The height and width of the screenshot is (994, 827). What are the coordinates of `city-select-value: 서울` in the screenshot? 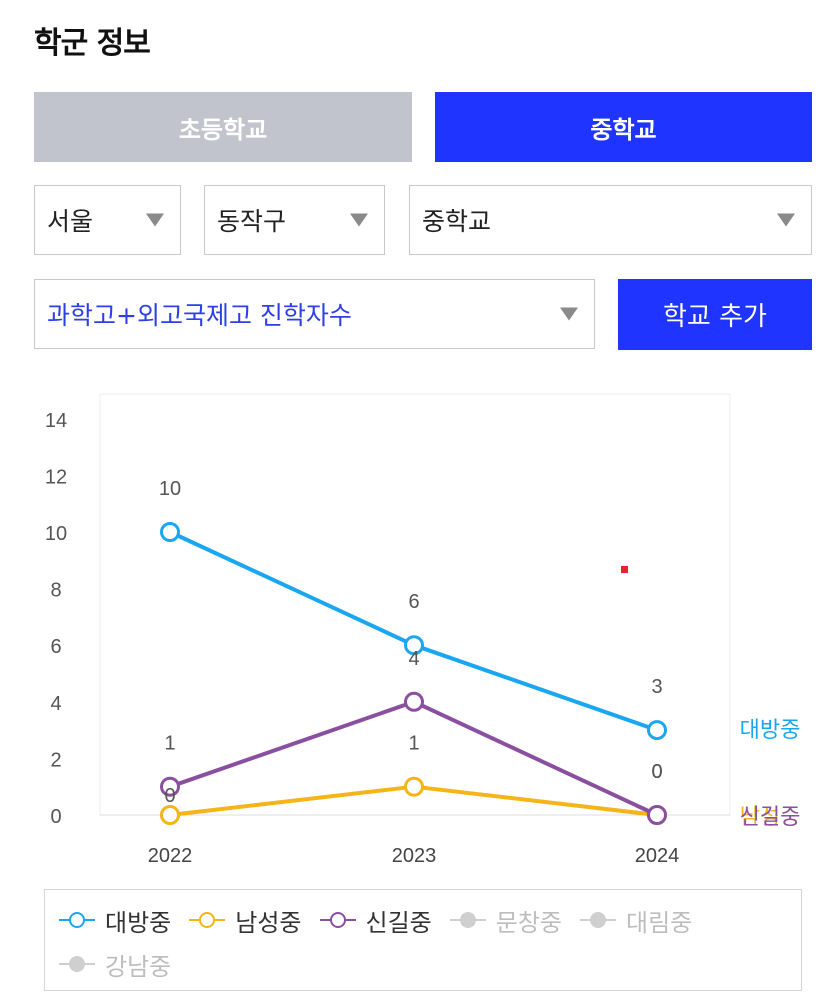 It's located at (70, 221).